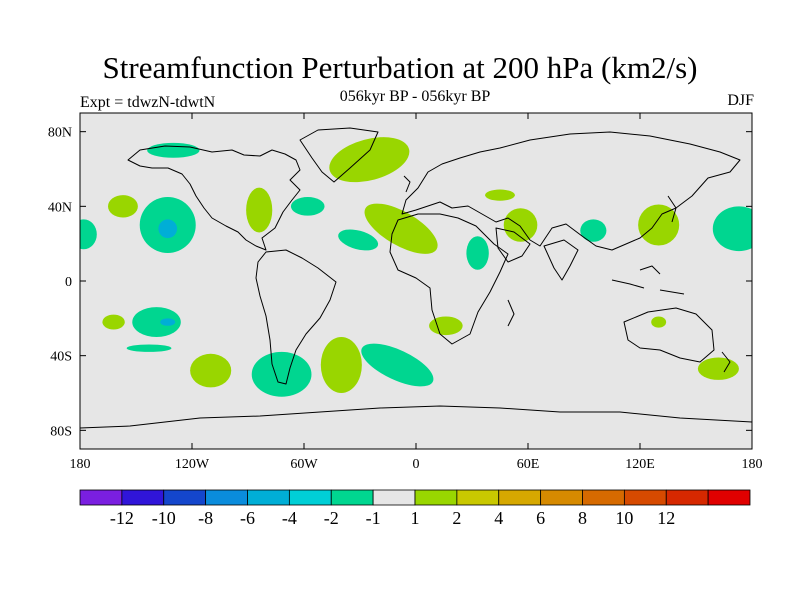  I want to click on anomaly-teal-south-pacific-tail, so click(149, 348).